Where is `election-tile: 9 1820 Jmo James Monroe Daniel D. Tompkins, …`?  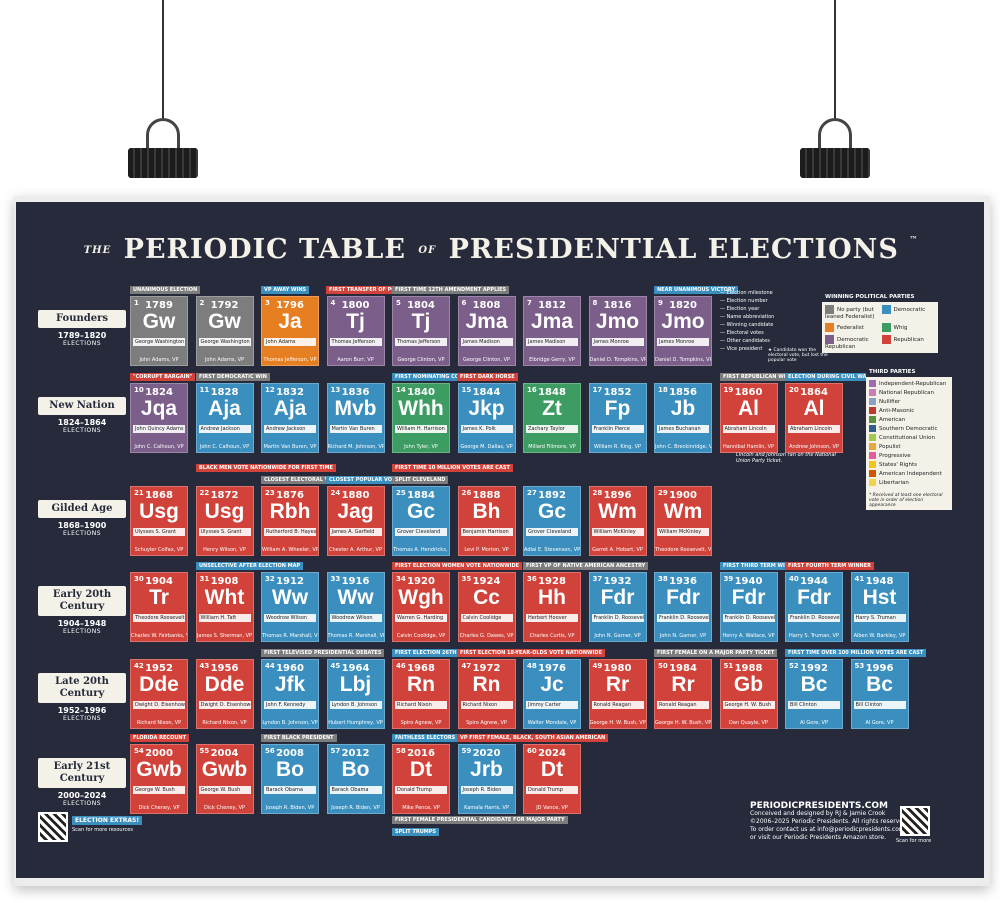
election-tile: 9 1820 Jmo James Monroe Daniel D. Tompkins, … is located at coordinates (683, 331).